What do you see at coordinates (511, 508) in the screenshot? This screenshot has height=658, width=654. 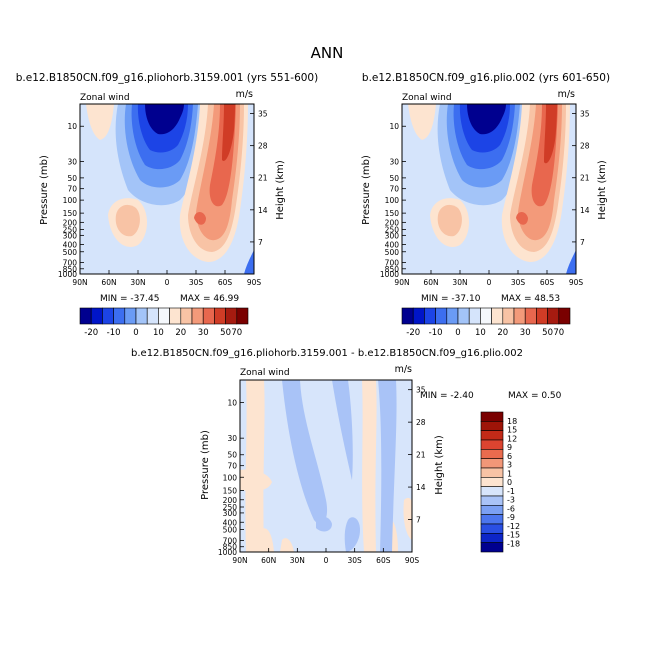 I see `colorbar-label: -6` at bounding box center [511, 508].